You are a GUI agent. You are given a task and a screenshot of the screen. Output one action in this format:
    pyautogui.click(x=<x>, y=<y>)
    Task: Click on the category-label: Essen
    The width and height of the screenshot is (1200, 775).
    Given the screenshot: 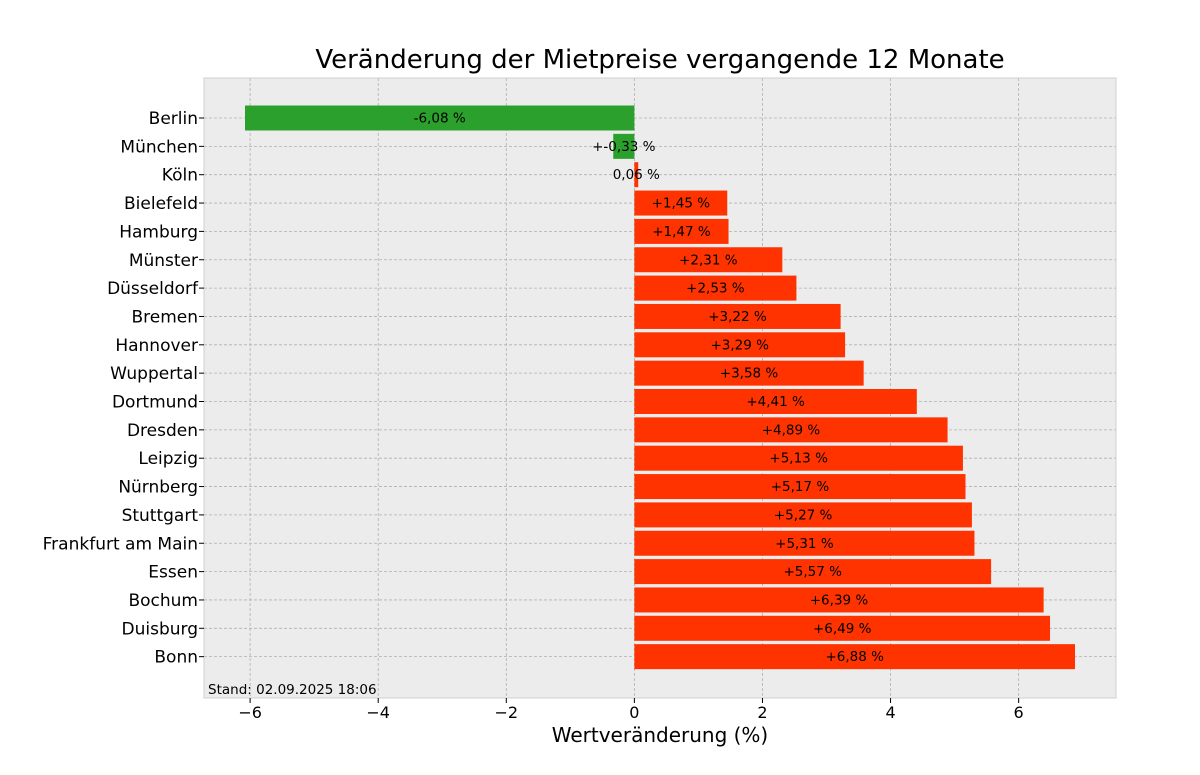 What is the action you would take?
    pyautogui.click(x=173, y=573)
    